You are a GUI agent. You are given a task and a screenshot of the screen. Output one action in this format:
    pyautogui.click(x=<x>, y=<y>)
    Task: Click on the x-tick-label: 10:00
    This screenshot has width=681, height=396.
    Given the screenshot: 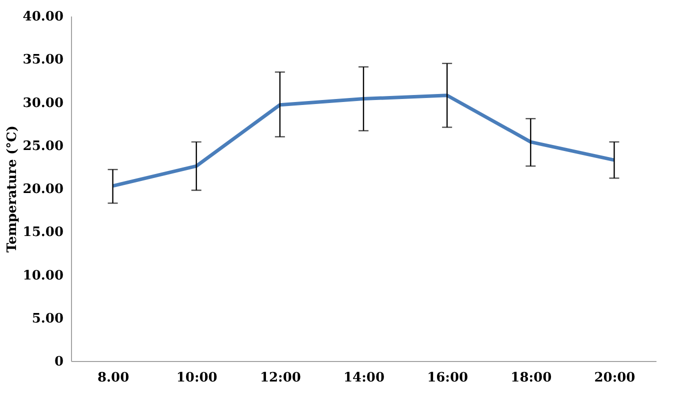 What is the action you would take?
    pyautogui.click(x=197, y=378)
    